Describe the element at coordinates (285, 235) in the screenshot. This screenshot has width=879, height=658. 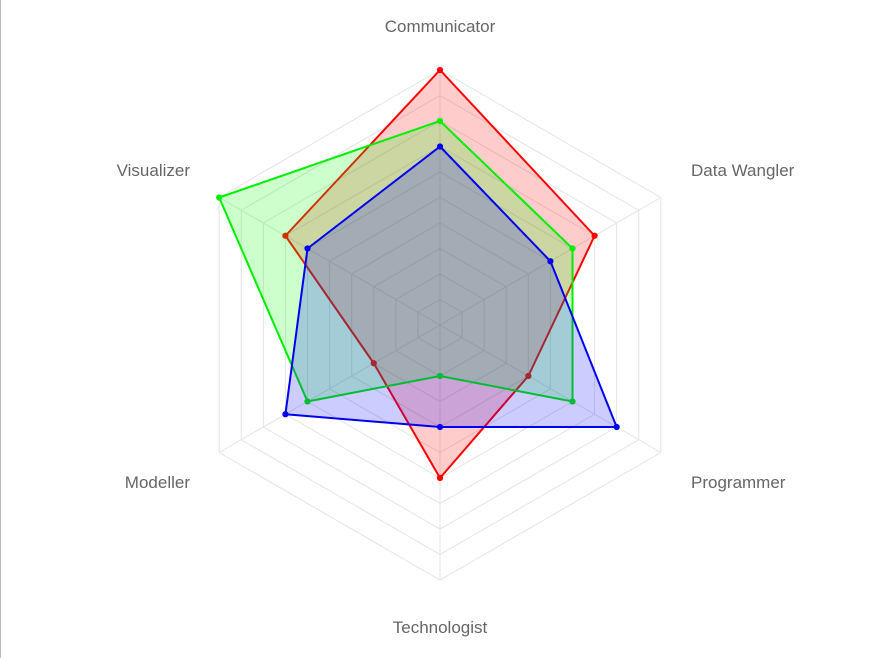
I see `series-1-point-visualizer` at that location.